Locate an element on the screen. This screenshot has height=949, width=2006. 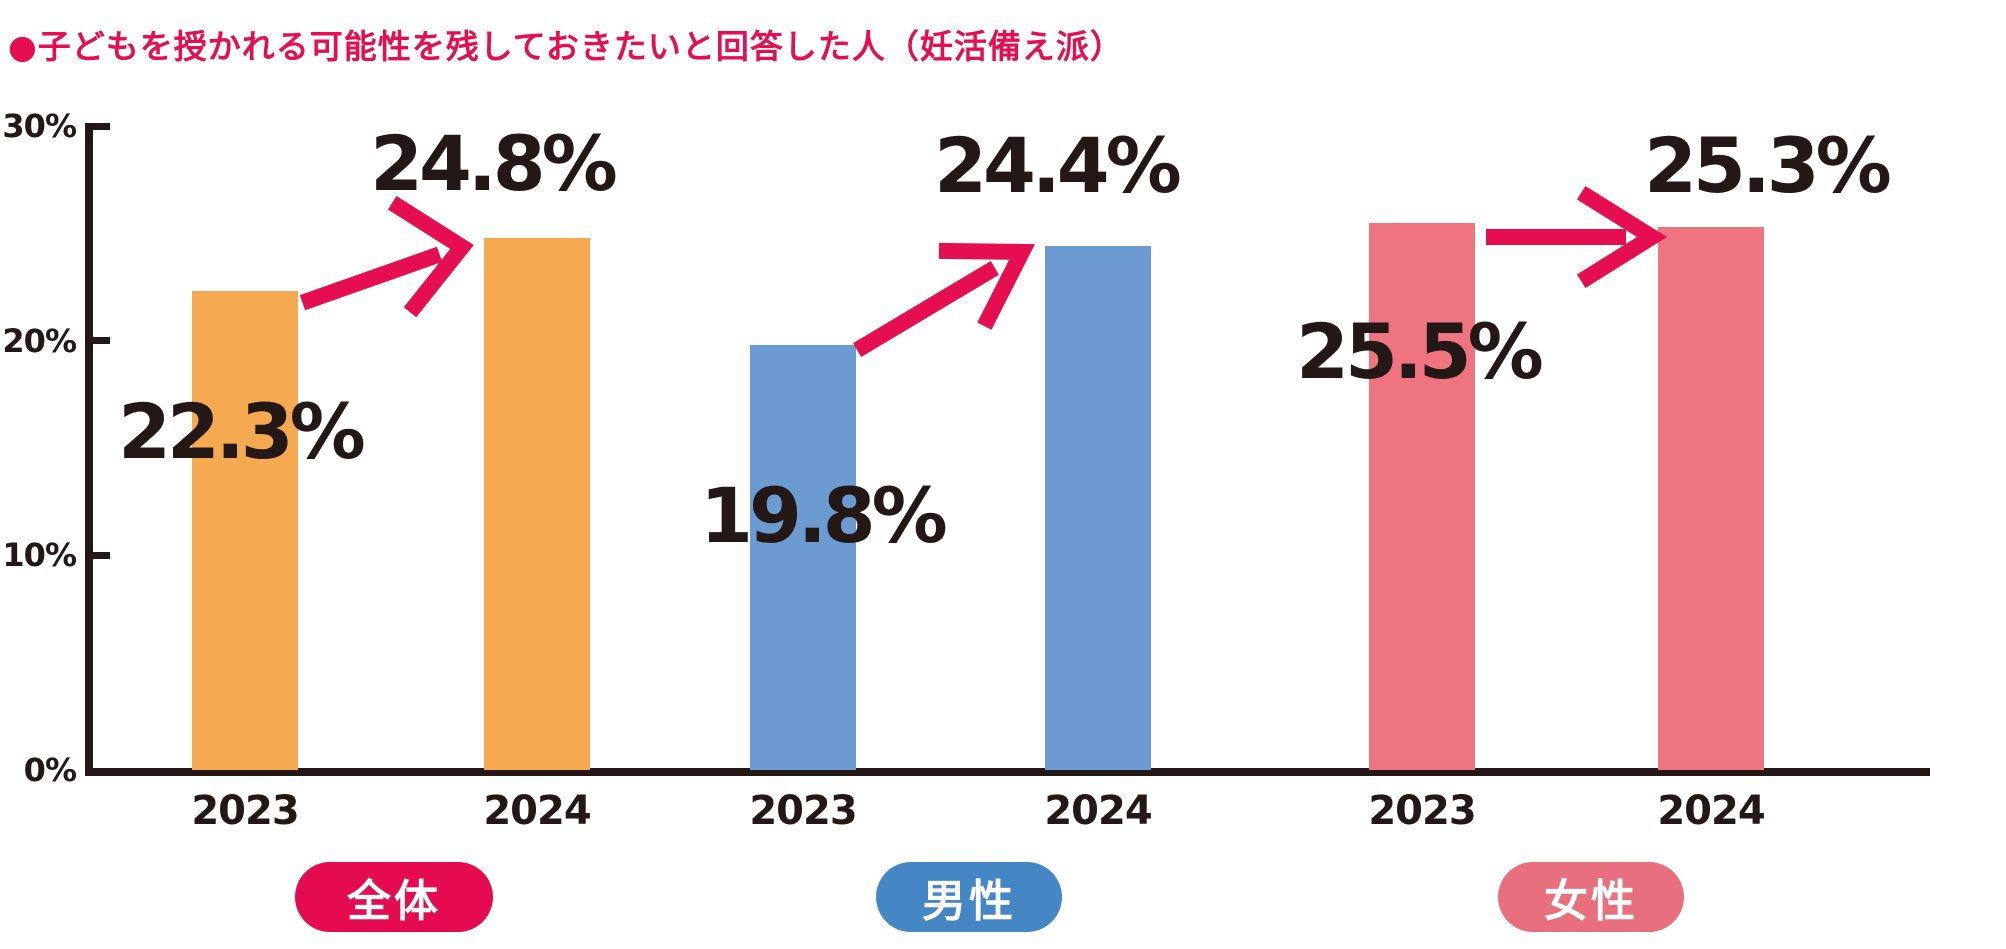
x-axis-line is located at coordinates (1007, 772).